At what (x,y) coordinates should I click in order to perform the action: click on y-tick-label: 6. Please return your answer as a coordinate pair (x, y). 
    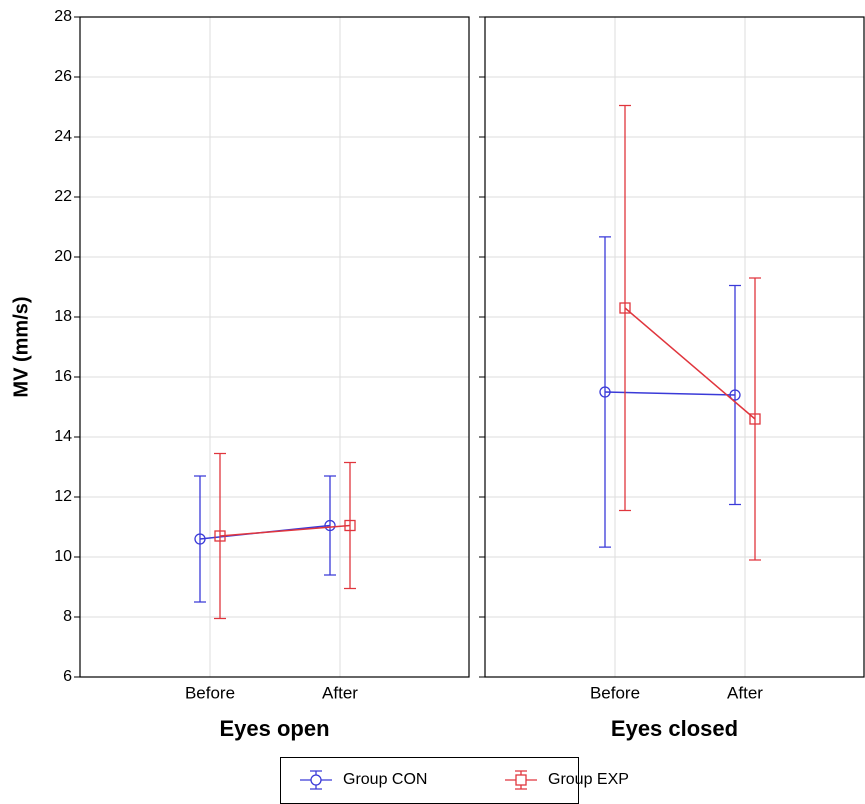
    Looking at the image, I should click on (67, 676).